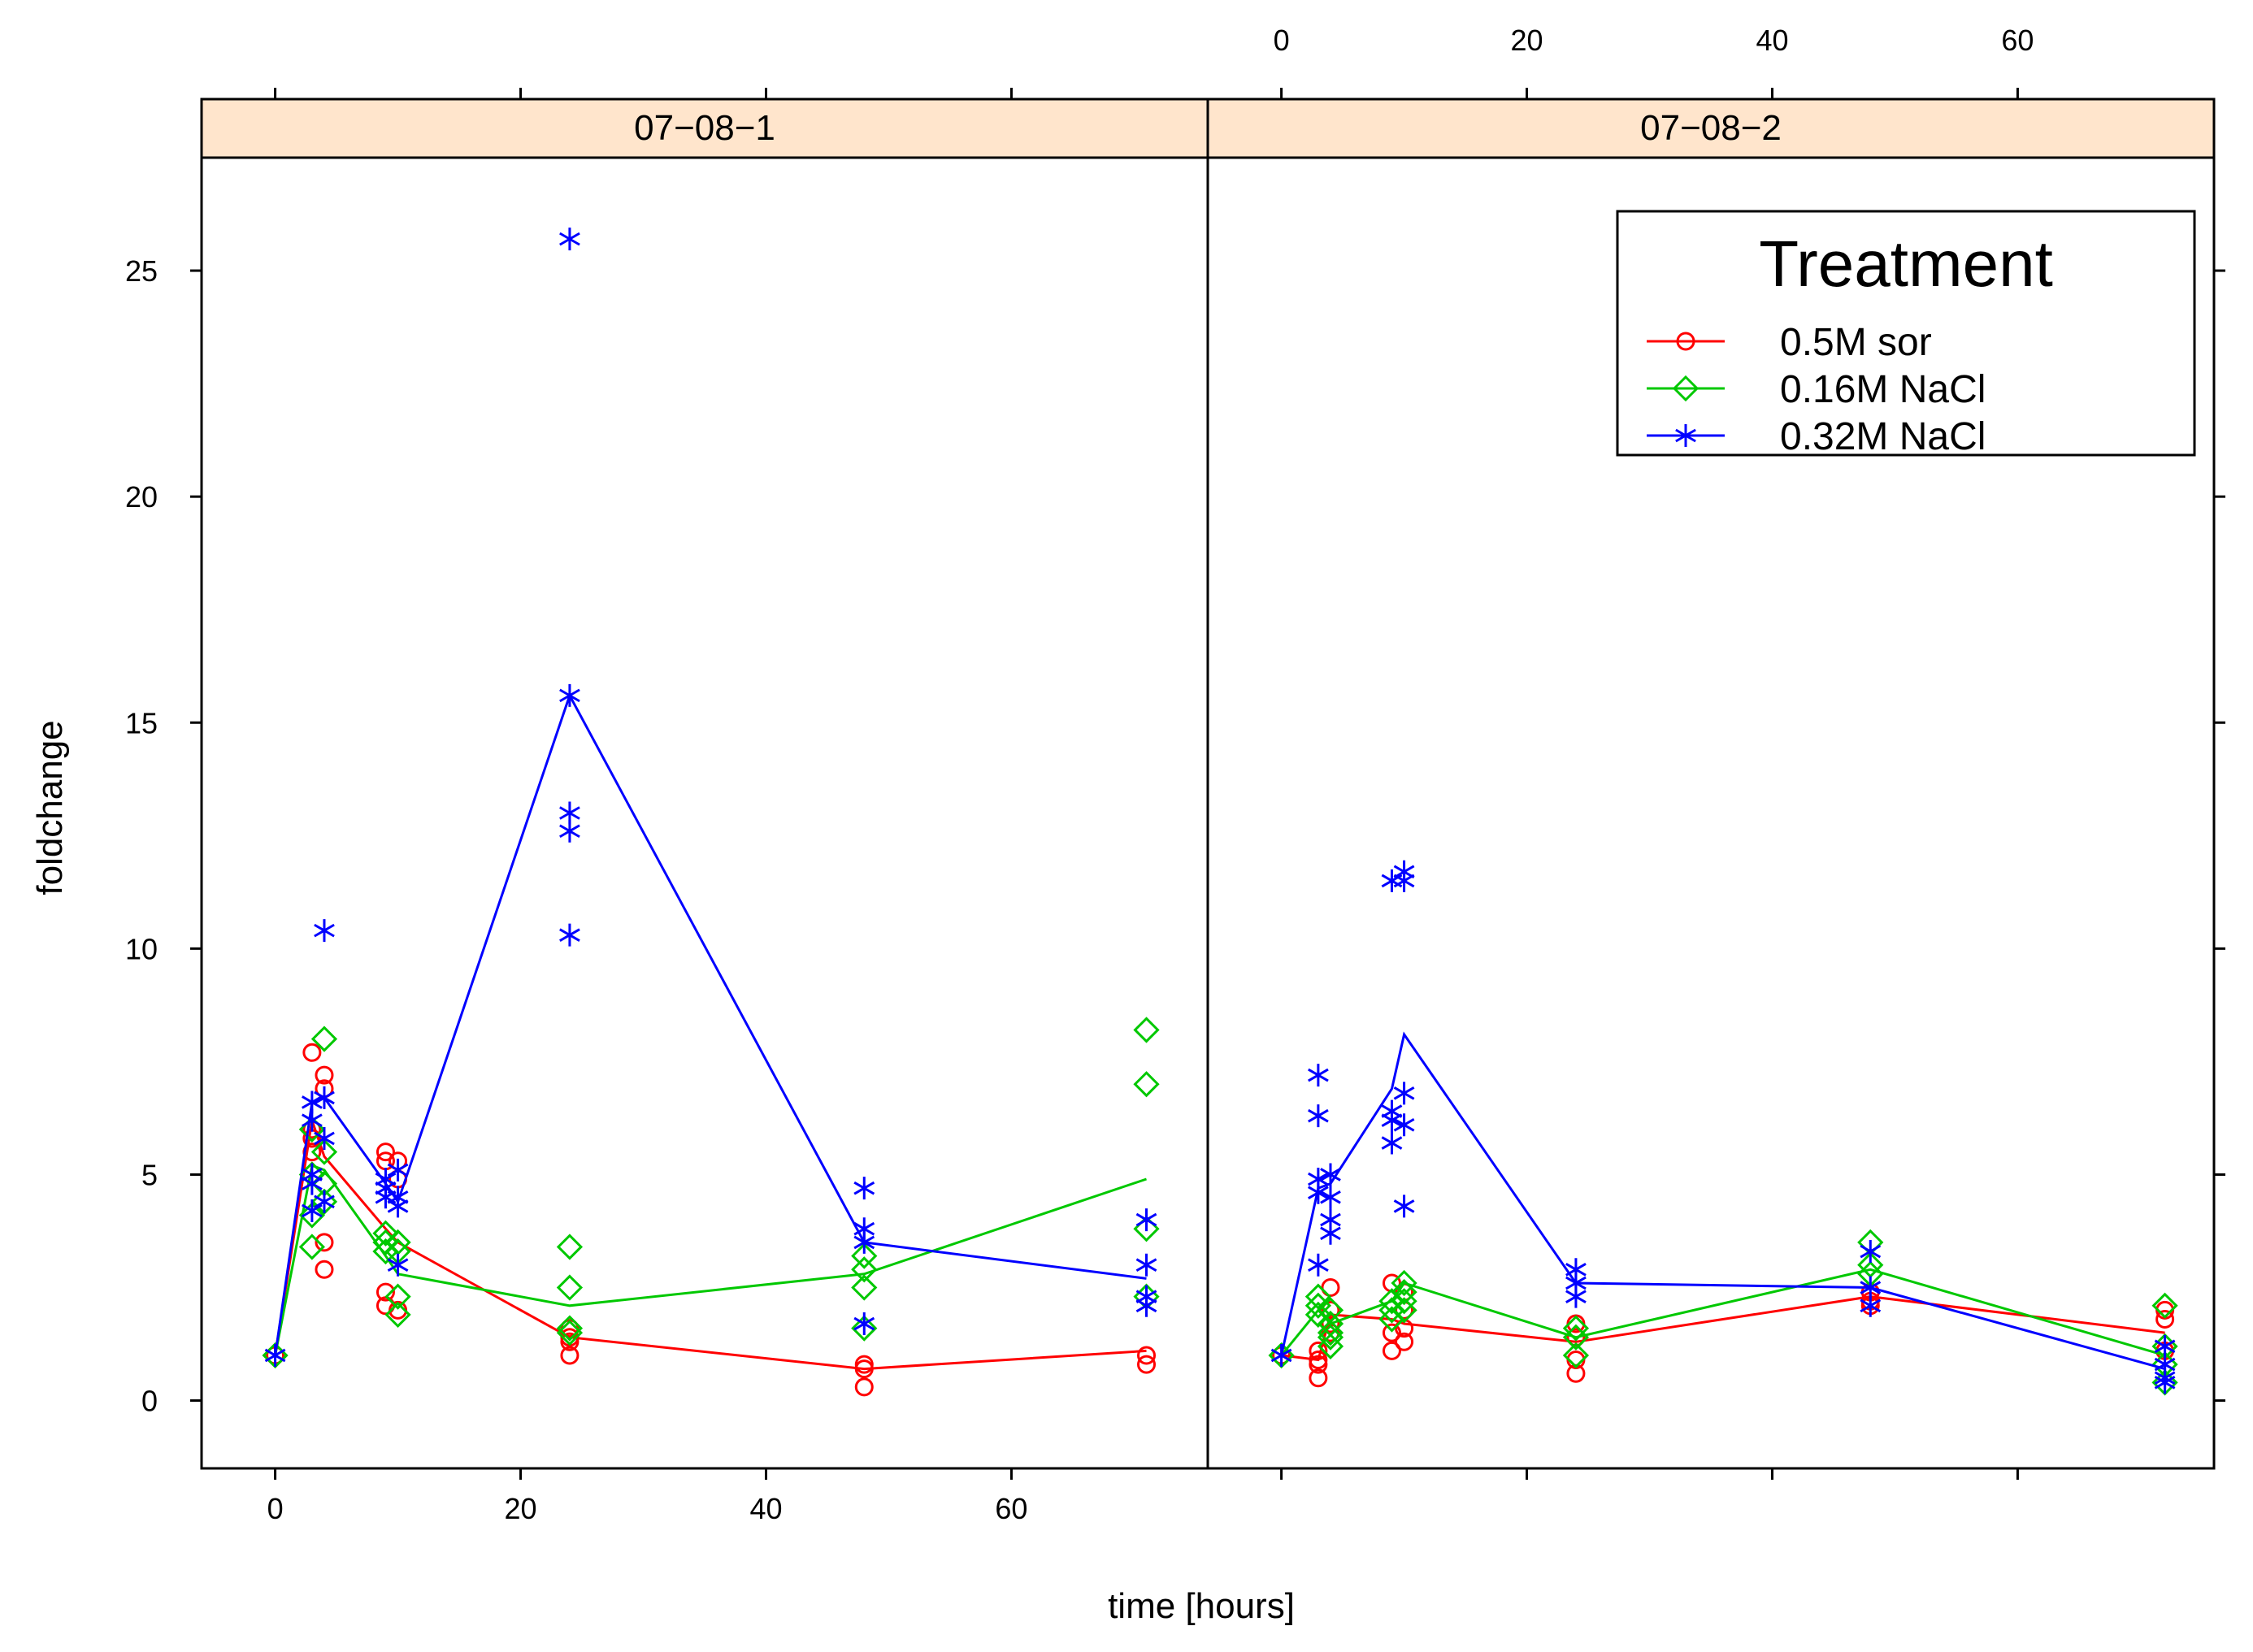 The width and height of the screenshot is (2253, 1652). I want to click on y-tick-label: 5, so click(149, 1175).